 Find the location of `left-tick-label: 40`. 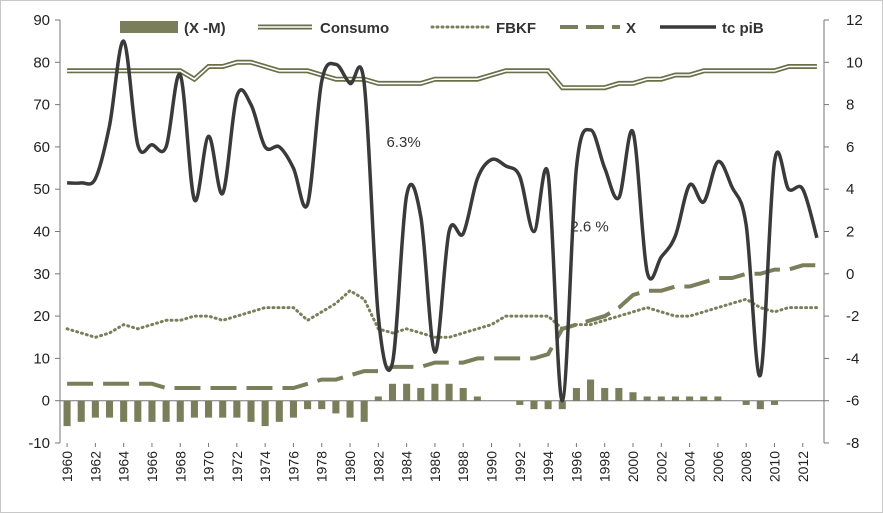

left-tick-label: 40 is located at coordinates (41, 232).